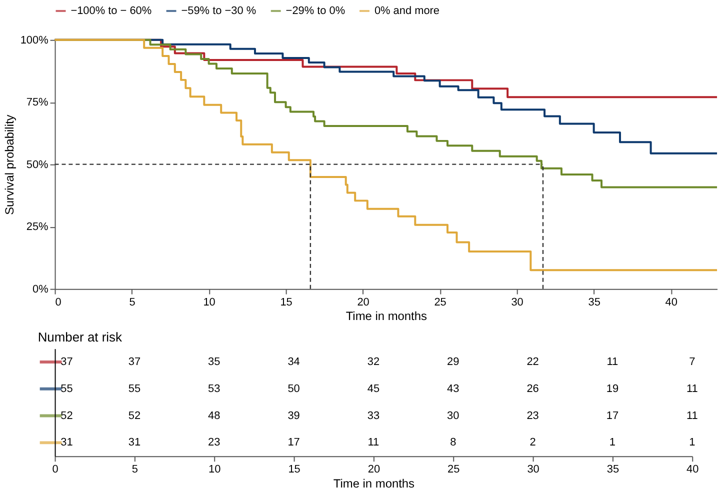 This screenshot has width=722, height=501. Describe the element at coordinates (533, 442) in the screenshot. I see `data-label: 2` at that location.